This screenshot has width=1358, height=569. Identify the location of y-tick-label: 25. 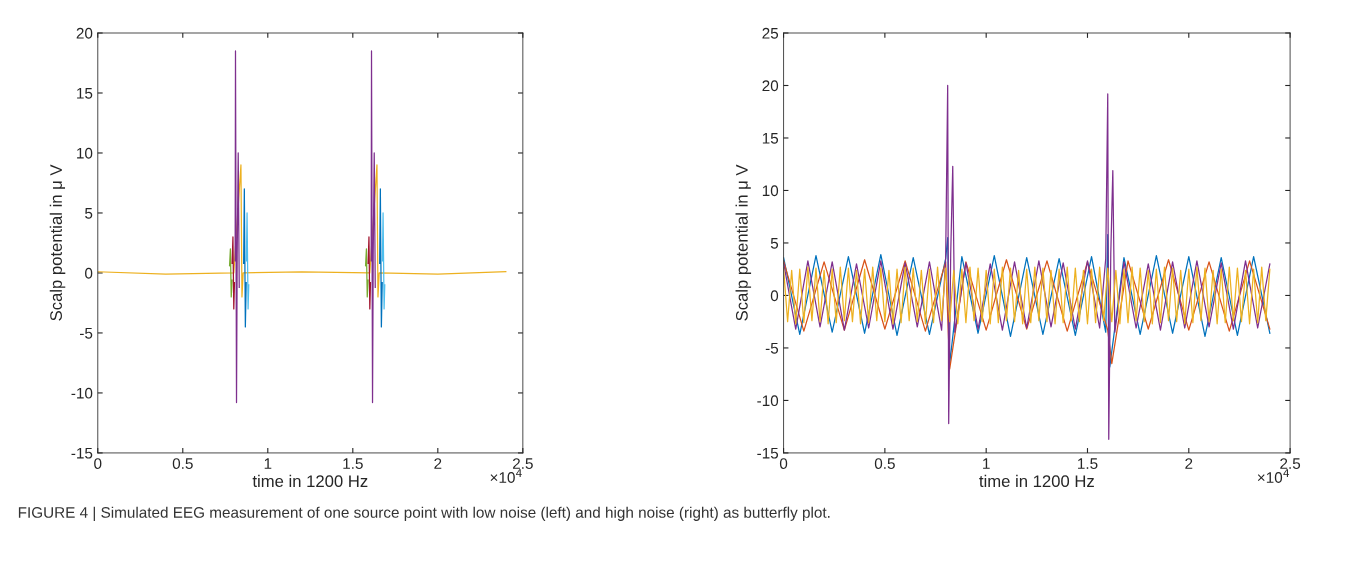
(770, 33).